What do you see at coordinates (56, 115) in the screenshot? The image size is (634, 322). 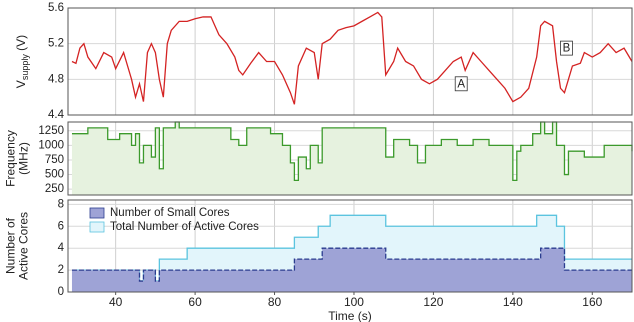 I see `y-tick-label: 4.4` at bounding box center [56, 115].